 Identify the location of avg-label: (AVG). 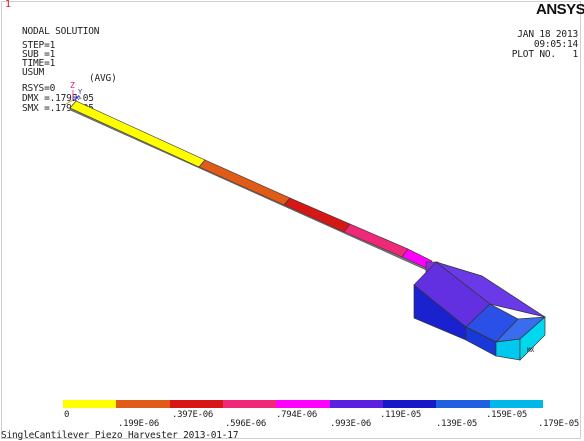
(103, 78).